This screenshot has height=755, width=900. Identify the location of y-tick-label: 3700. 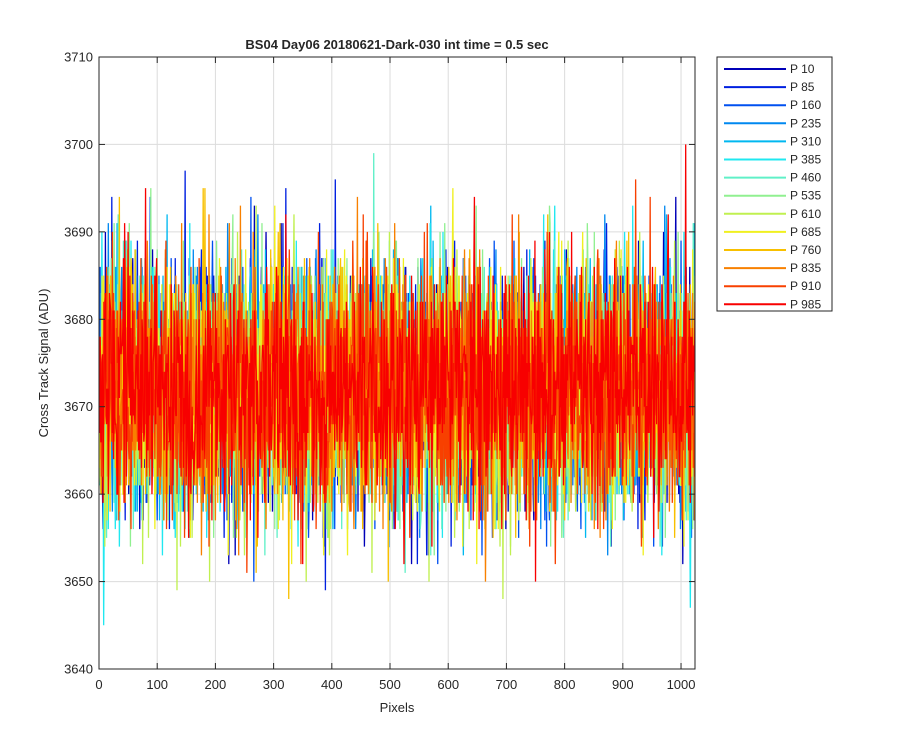
(78, 144).